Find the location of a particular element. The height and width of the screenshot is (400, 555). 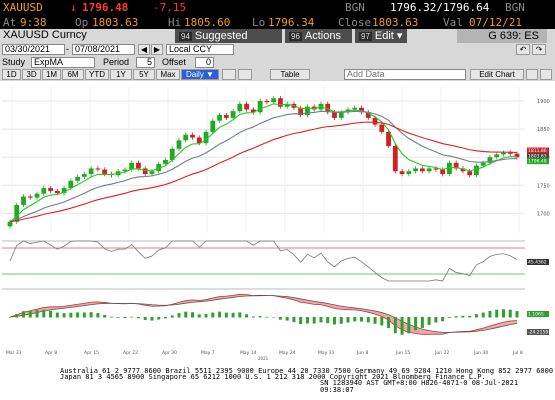

start-date-input: 03/30/2021 is located at coordinates (33, 49).